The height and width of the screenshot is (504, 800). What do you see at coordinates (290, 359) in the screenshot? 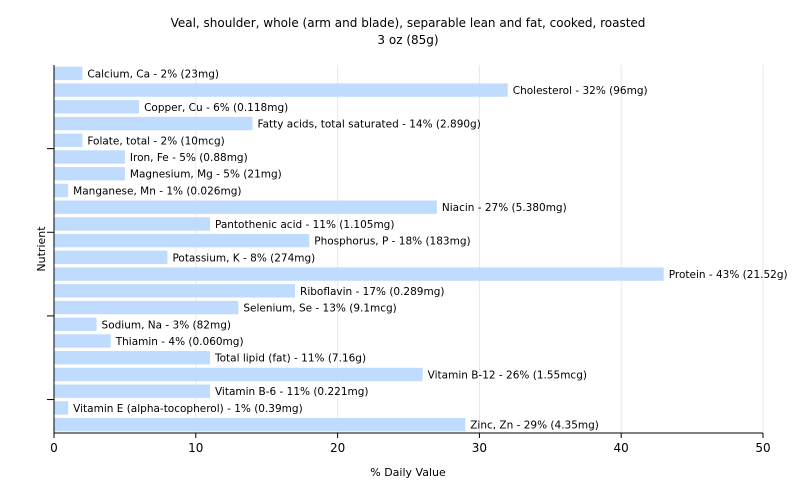
I see `bar-label-17: Total lipid (fat) - 11% (7.16g)` at bounding box center [290, 359].